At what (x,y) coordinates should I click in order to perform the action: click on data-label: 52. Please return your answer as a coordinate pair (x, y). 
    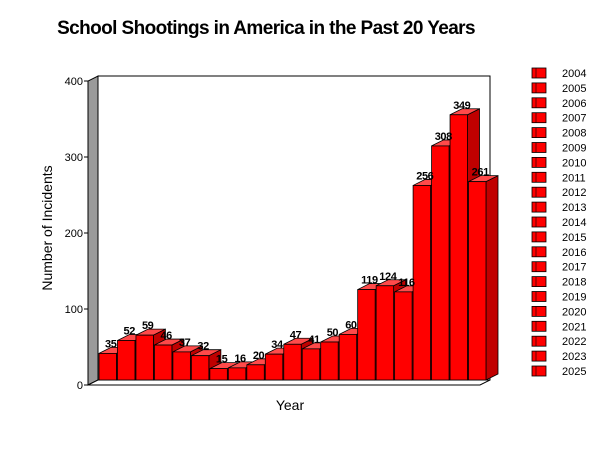
    Looking at the image, I should click on (129, 331).